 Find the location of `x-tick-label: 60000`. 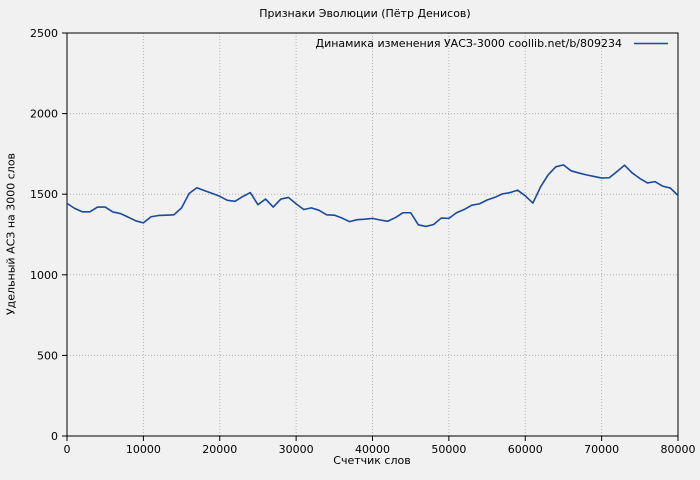

x-tick-label: 60000 is located at coordinates (525, 449).